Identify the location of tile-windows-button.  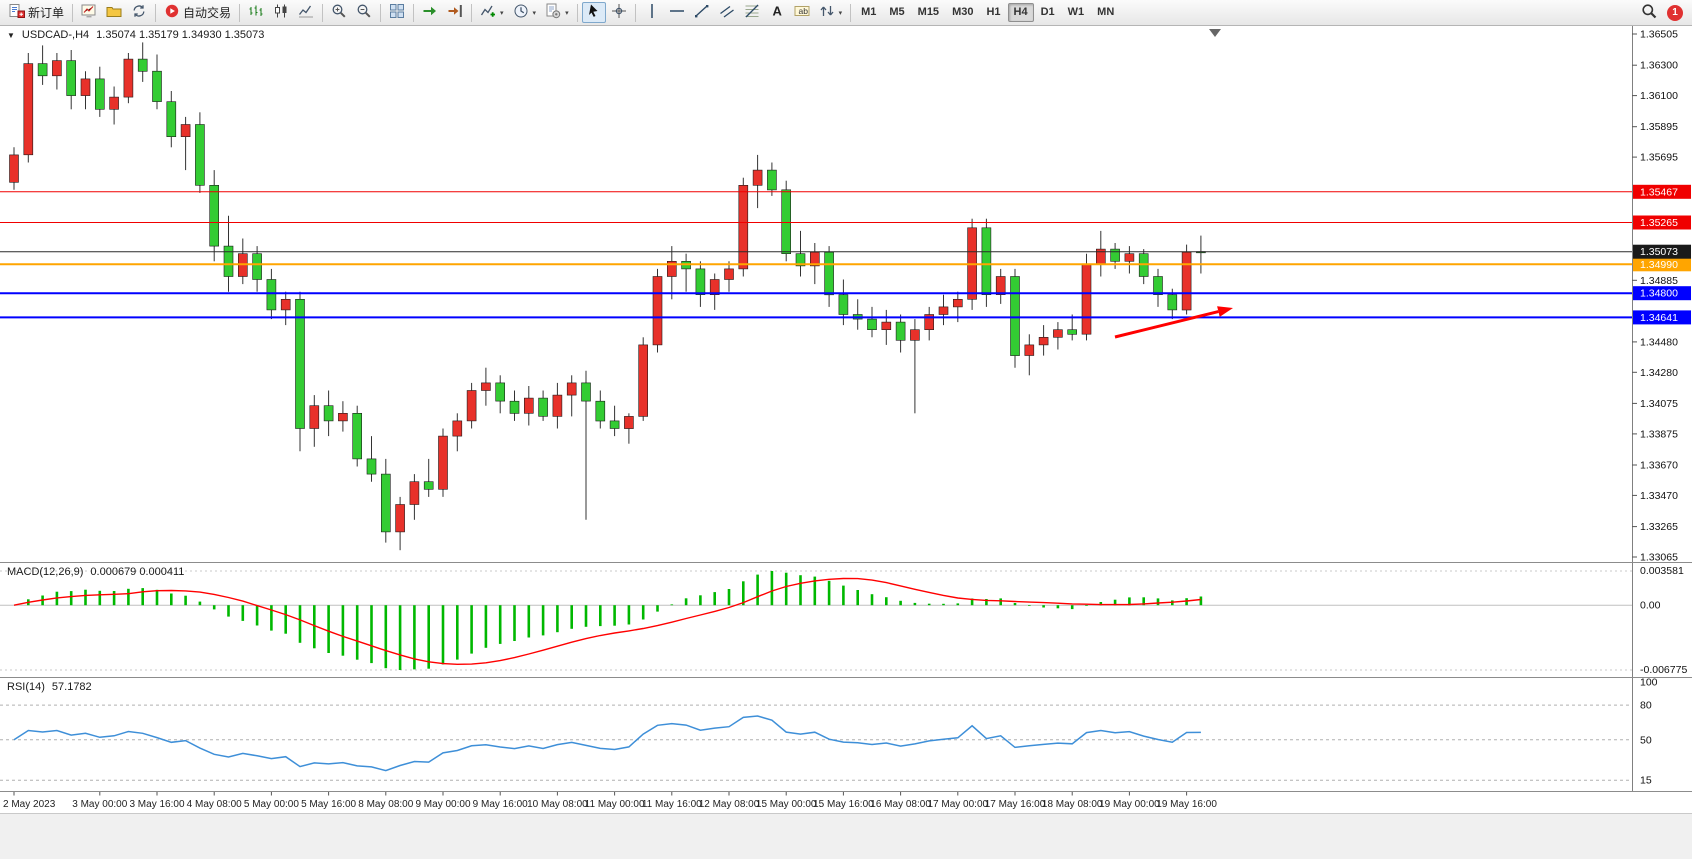
(397, 12).